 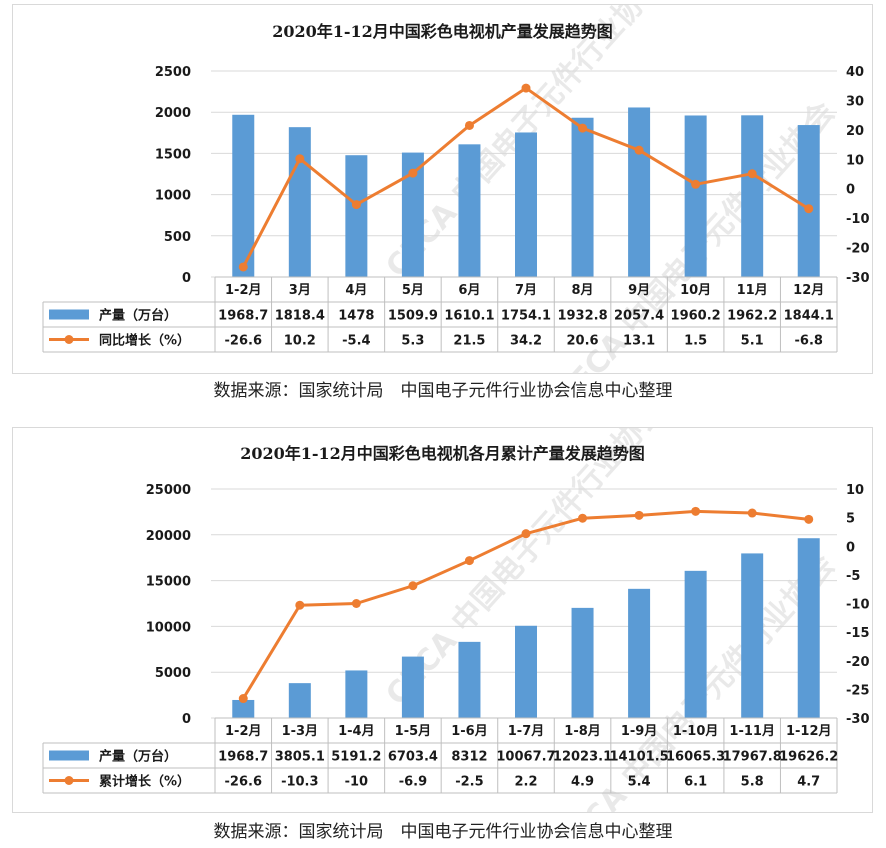 I want to click on x-tick-label: 1-2月, so click(x=243, y=731).